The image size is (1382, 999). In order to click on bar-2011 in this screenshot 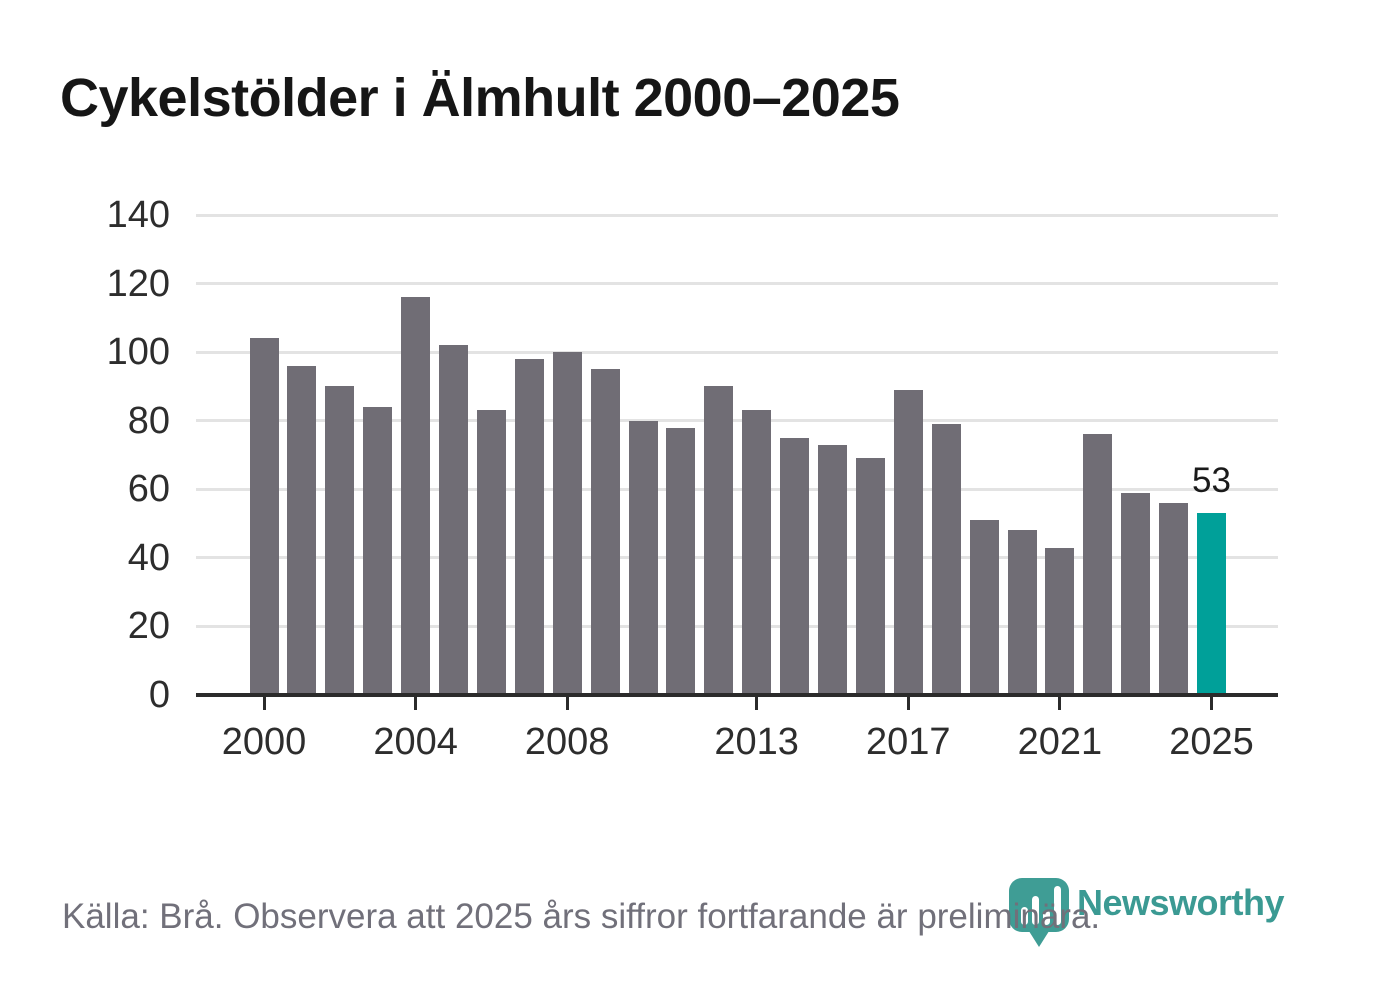, I will do `click(681, 561)`.